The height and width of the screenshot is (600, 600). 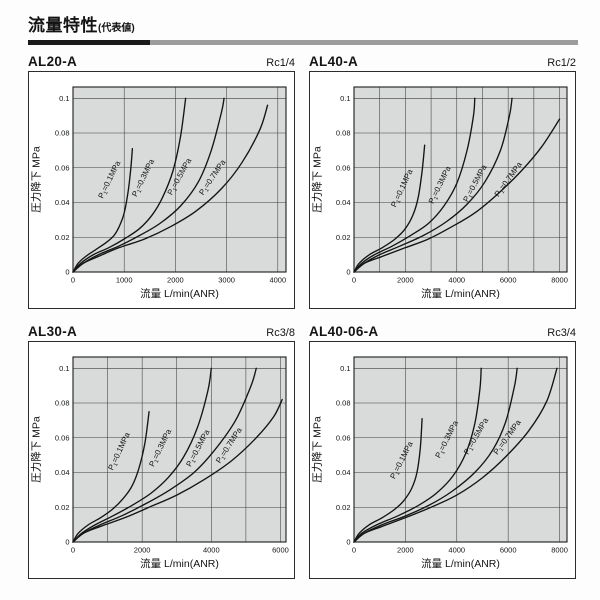 I want to click on chart-panel-header: AL40-A Rc1/2, so click(x=442, y=60).